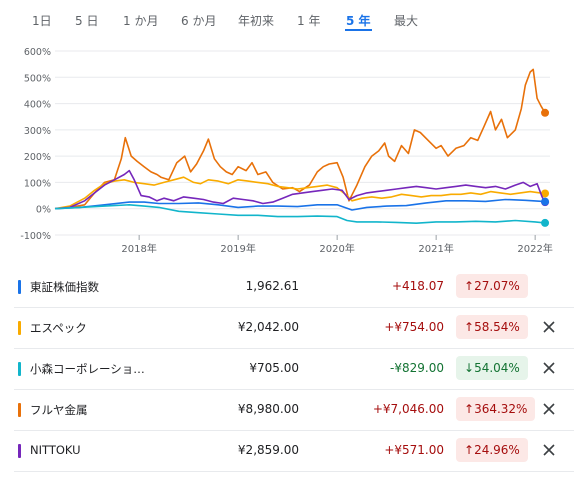  What do you see at coordinates (497, 450) in the screenshot?
I see `percent-value: 24.96%` at bounding box center [497, 450].